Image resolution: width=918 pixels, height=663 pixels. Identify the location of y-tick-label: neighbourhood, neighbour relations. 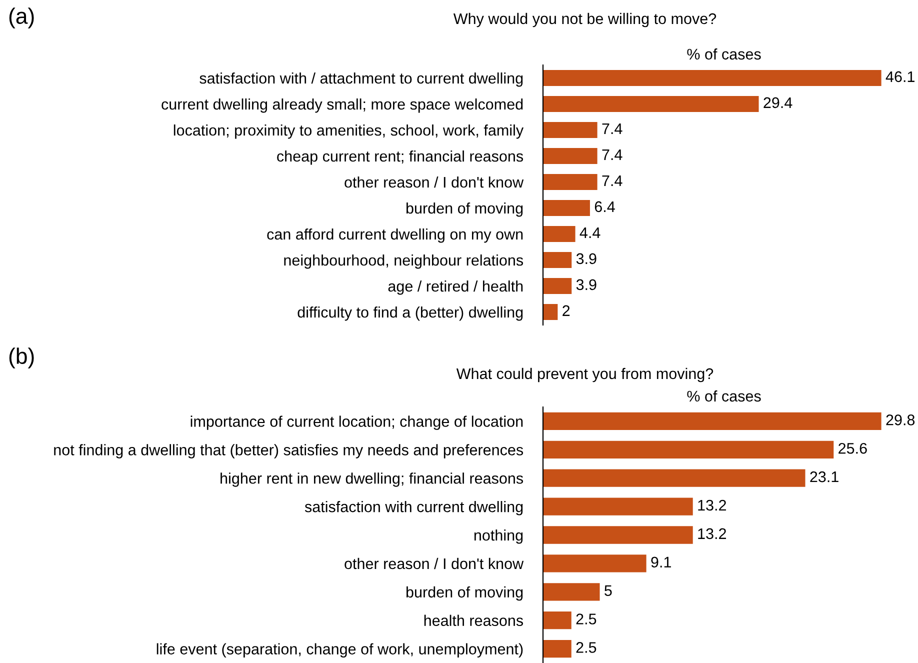
(404, 261).